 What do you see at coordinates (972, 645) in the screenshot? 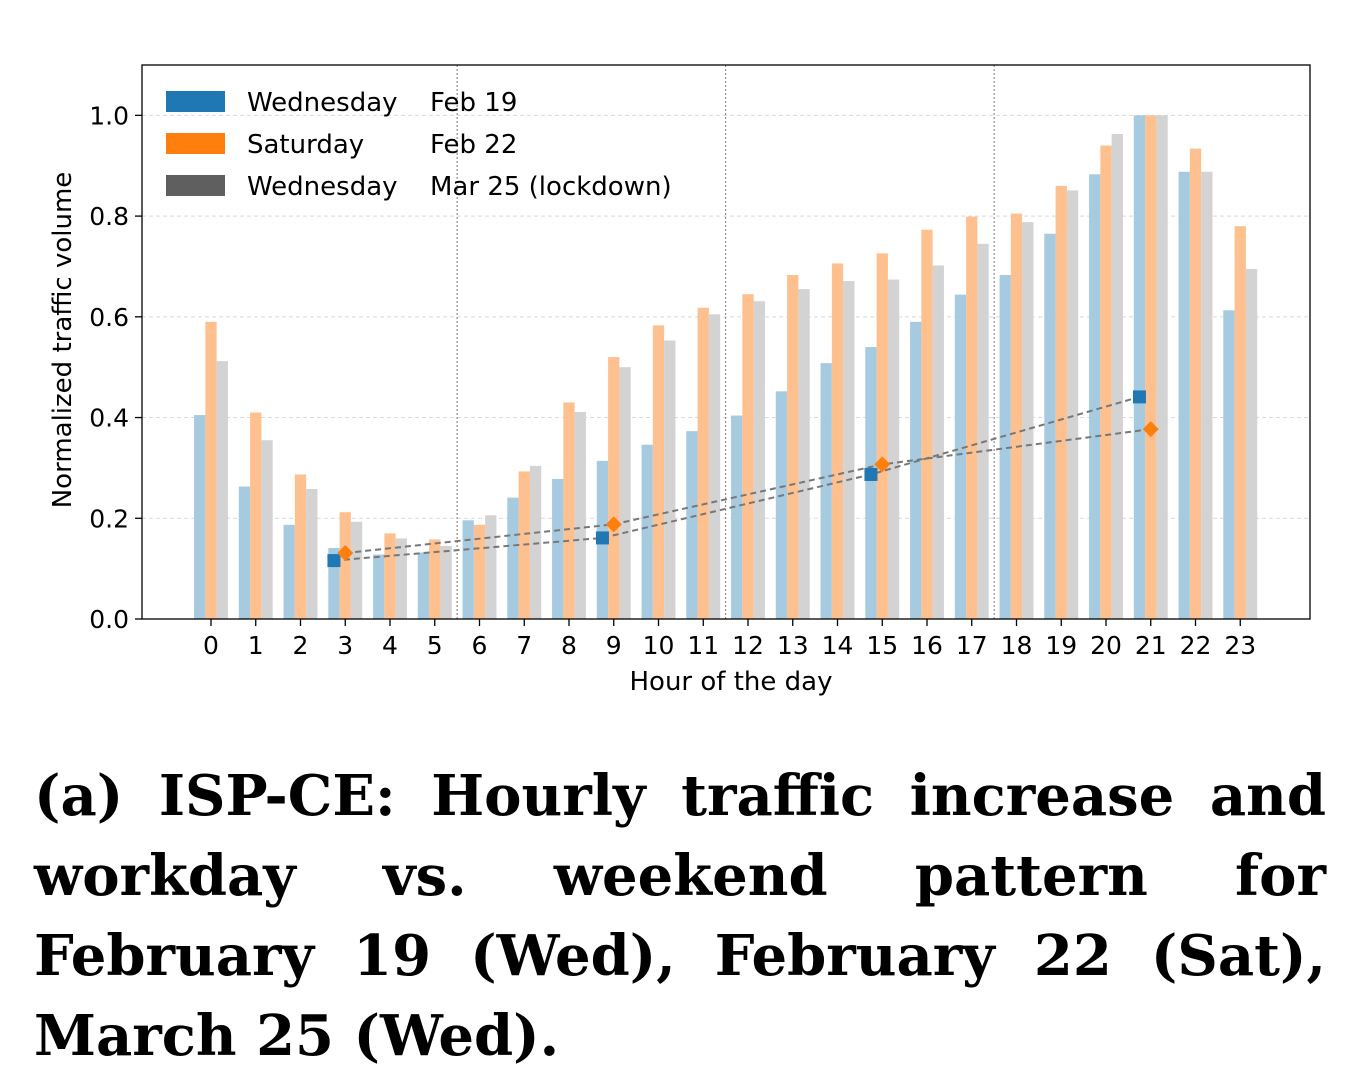
I see `x-tick-label: 17` at bounding box center [972, 645].